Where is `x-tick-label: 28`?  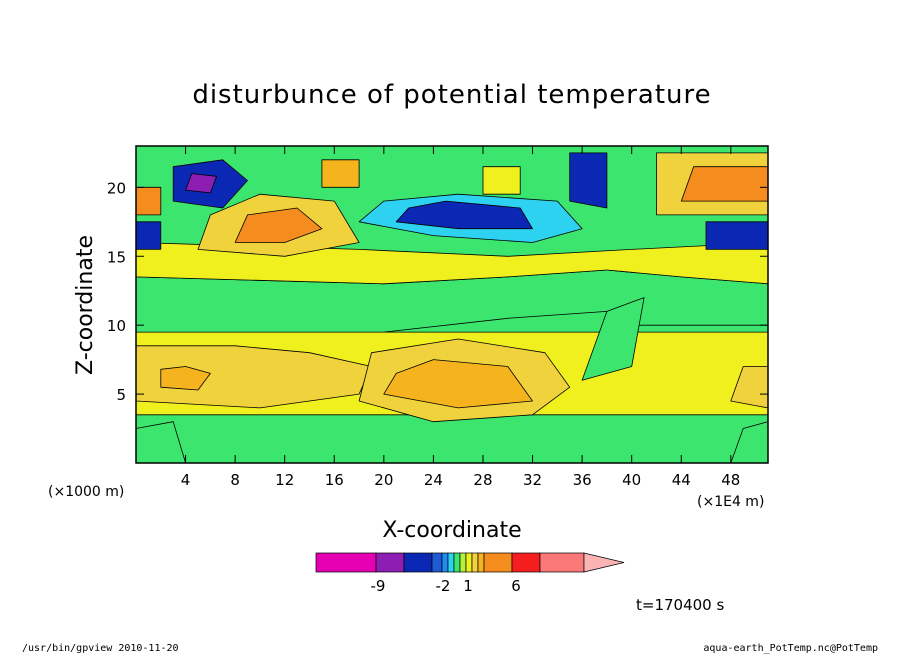
x-tick-label: 28 is located at coordinates (482, 480).